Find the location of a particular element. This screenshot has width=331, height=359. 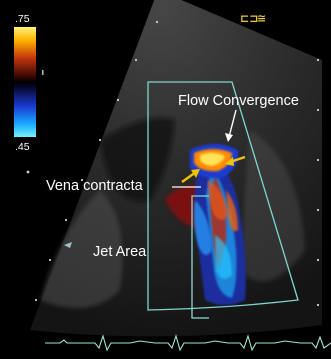

scale-bottom-label: .45 is located at coordinates (22, 147).